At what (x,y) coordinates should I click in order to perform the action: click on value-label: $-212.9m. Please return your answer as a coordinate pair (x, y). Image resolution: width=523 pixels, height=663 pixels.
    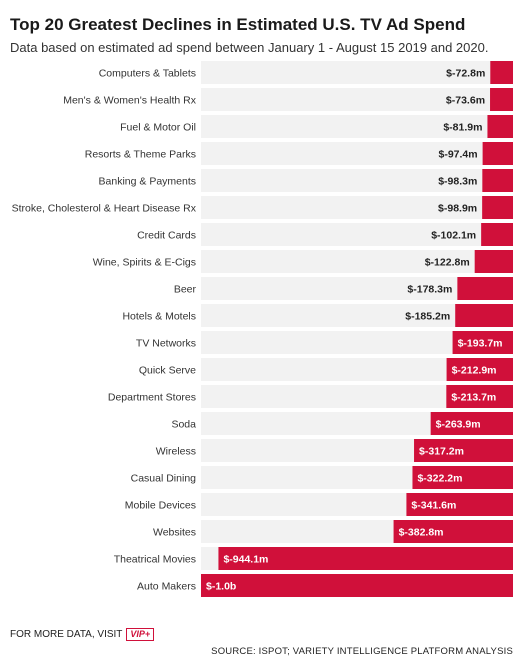
    Looking at the image, I should click on (474, 371).